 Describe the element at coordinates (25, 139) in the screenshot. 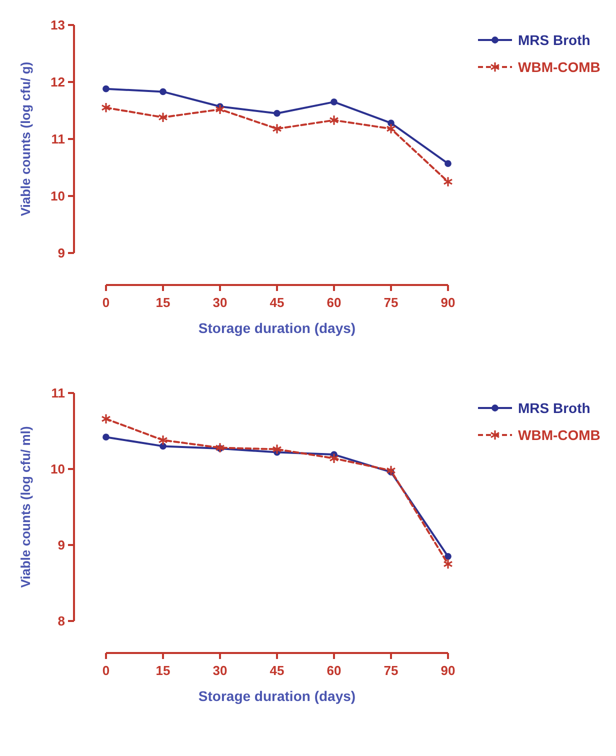

I see `y-axis-title: Viable counts (log cfu/ g)` at that location.